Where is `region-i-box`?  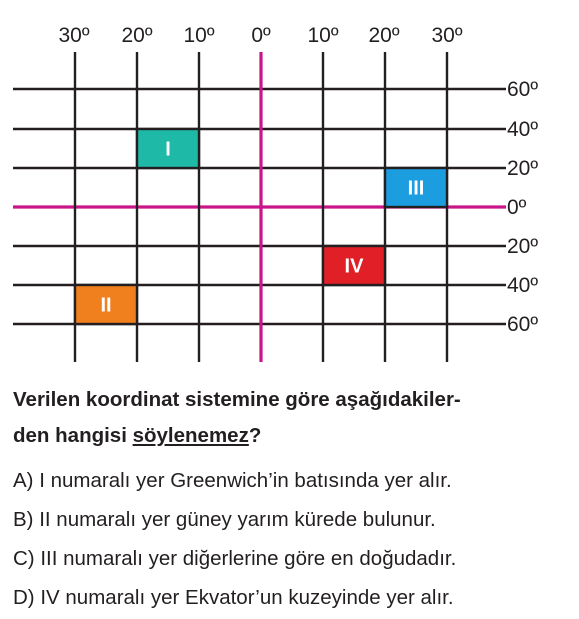
region-i-box is located at coordinates (168, 148).